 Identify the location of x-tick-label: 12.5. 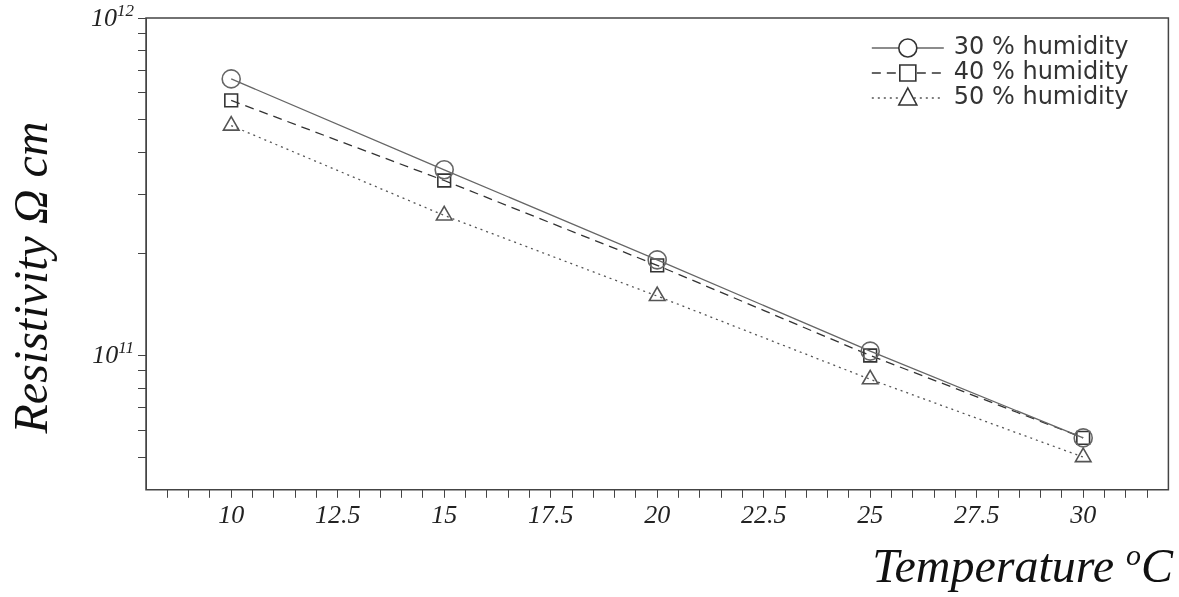
(337, 515).